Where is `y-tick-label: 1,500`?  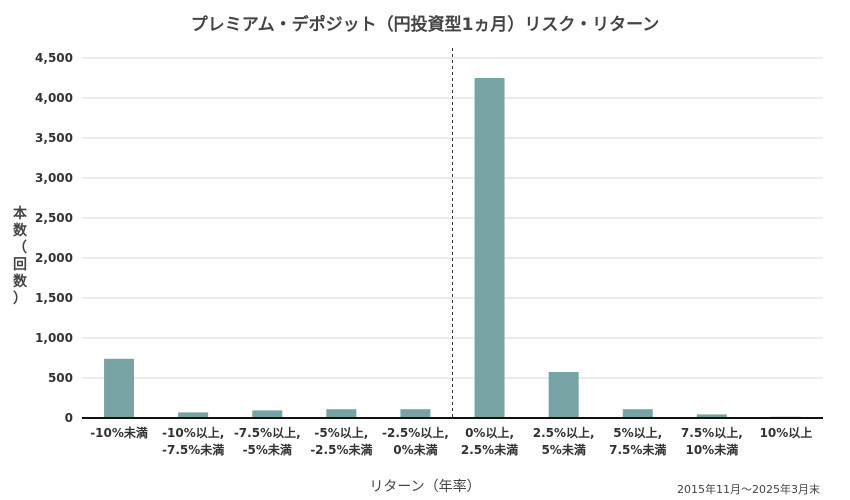
y-tick-label: 1,500 is located at coordinates (54, 298).